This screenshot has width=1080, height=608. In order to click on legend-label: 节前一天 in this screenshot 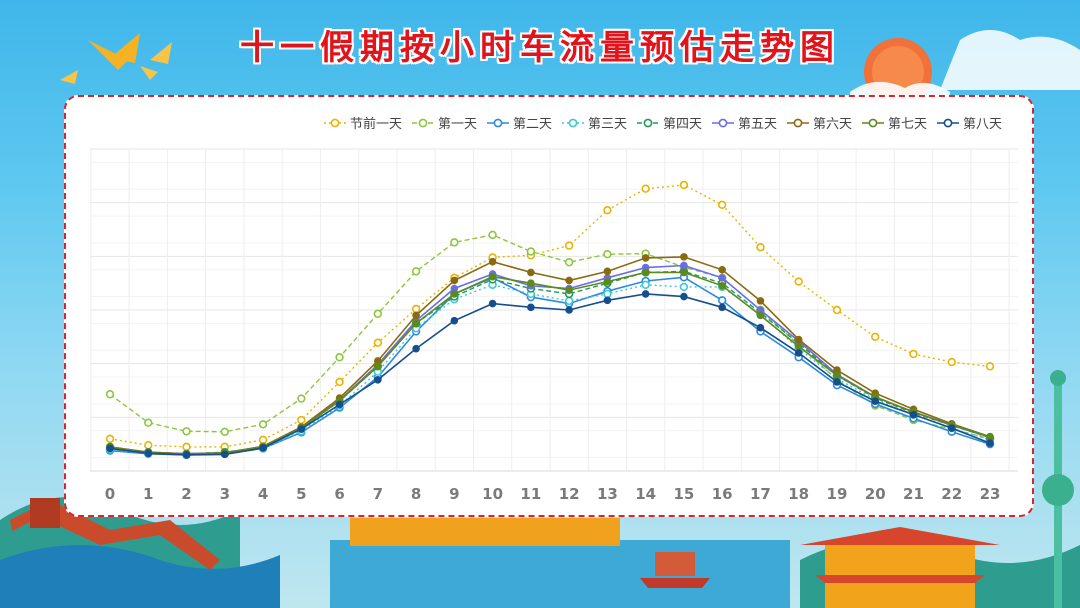, I will do `click(376, 124)`.